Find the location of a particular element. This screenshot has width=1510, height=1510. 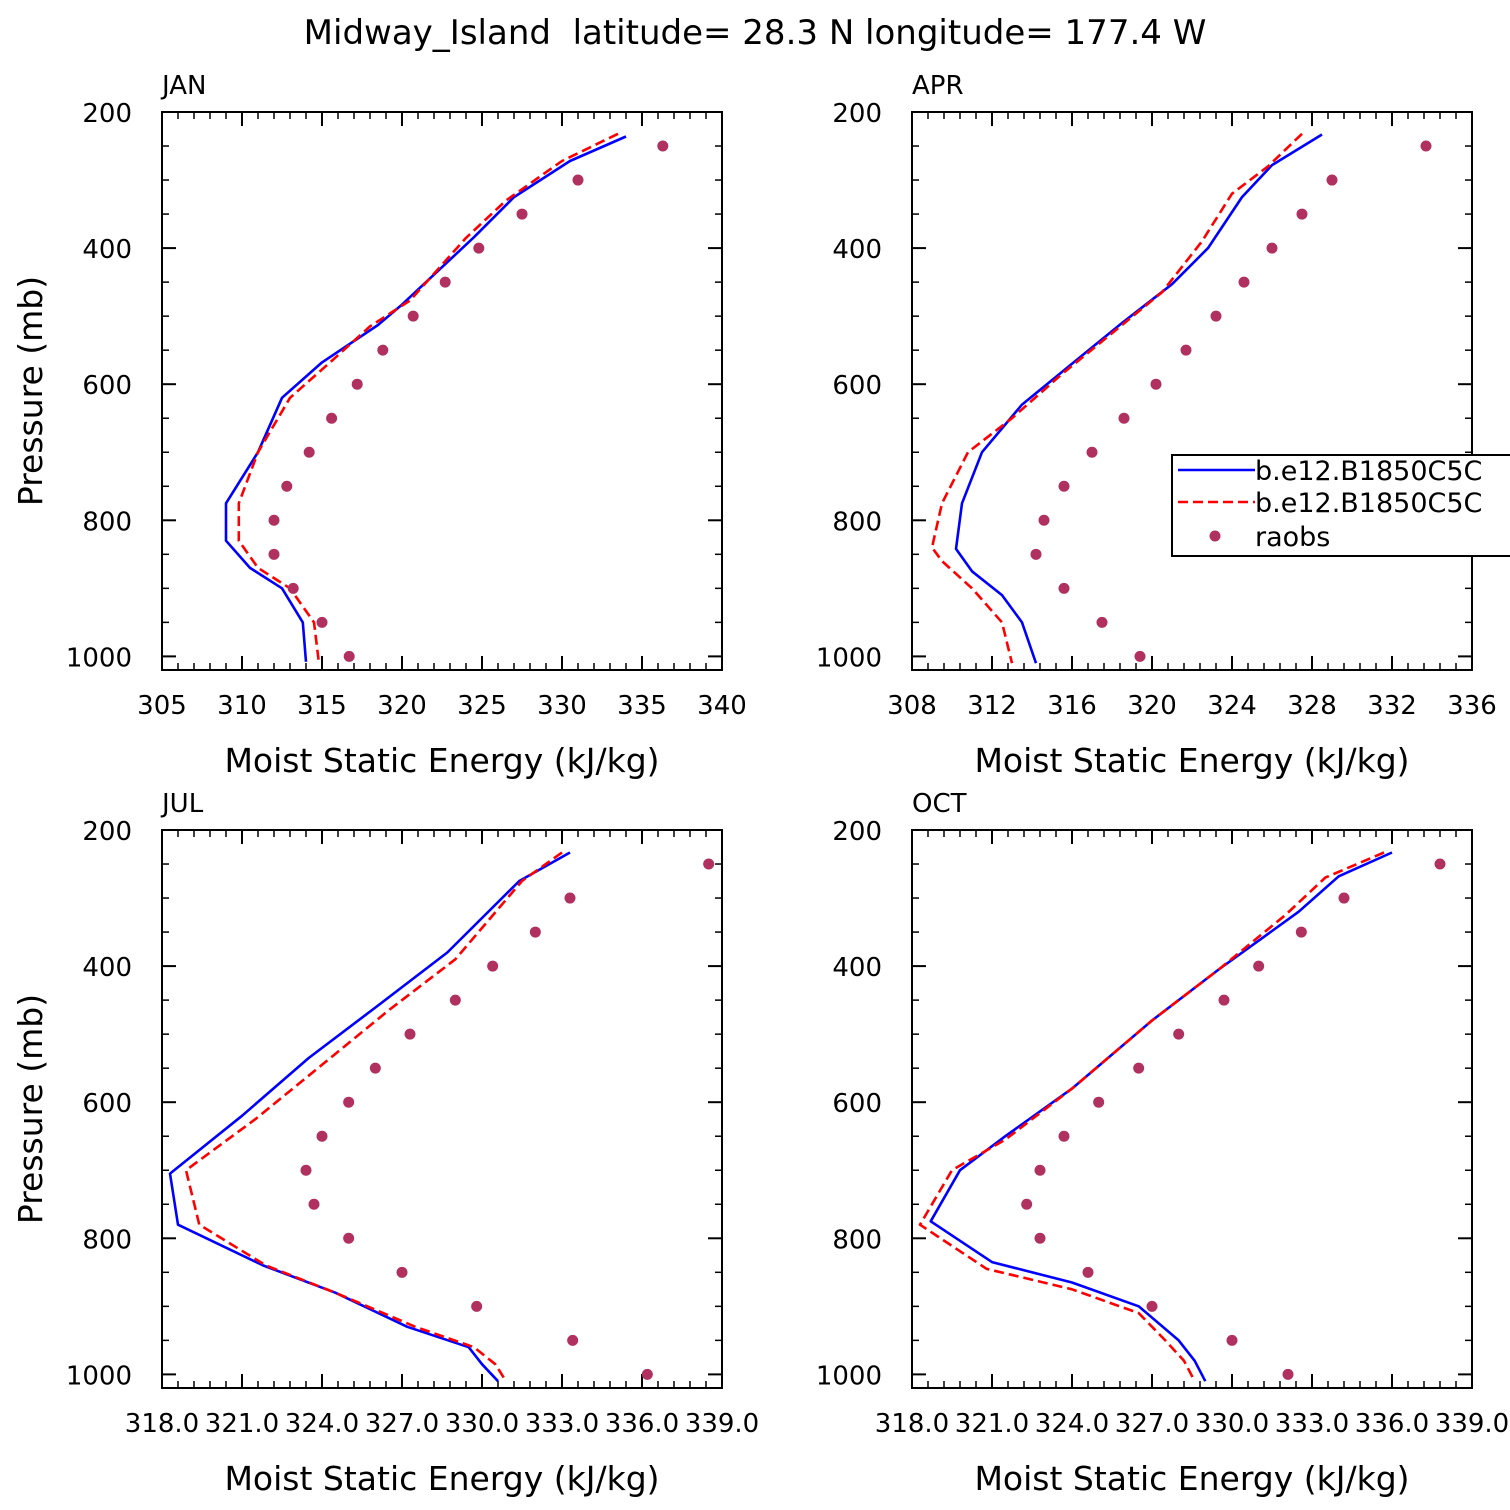

x-tick-label: 330 is located at coordinates (562, 706).